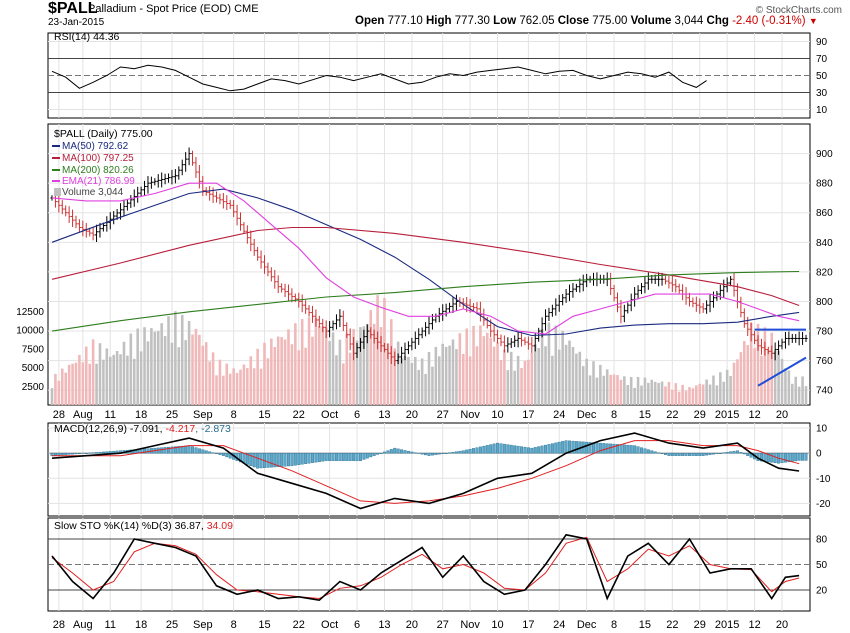  What do you see at coordinates (717, 21) in the screenshot?
I see `chg-label: Chg` at bounding box center [717, 21].